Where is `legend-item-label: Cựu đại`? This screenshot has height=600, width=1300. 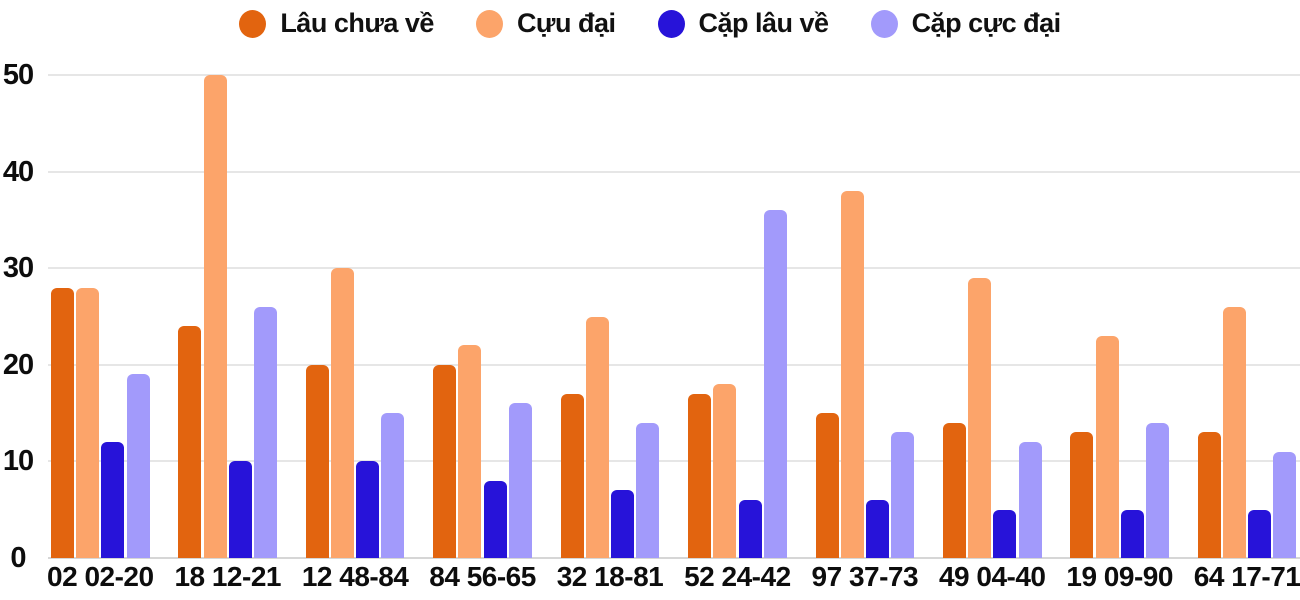
legend-item-label: Cựu đại is located at coordinates (566, 23).